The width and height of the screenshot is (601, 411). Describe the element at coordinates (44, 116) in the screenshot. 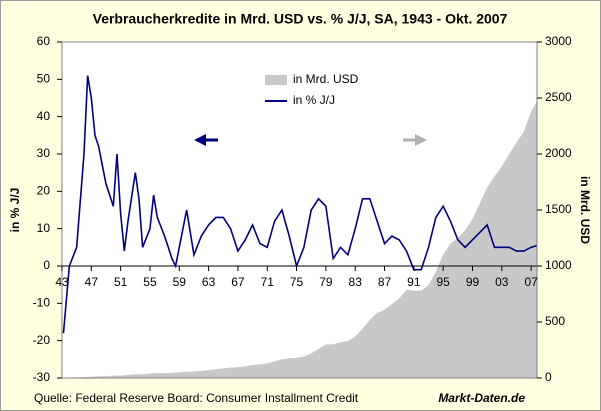

I see `y-tick-label: 40` at that location.